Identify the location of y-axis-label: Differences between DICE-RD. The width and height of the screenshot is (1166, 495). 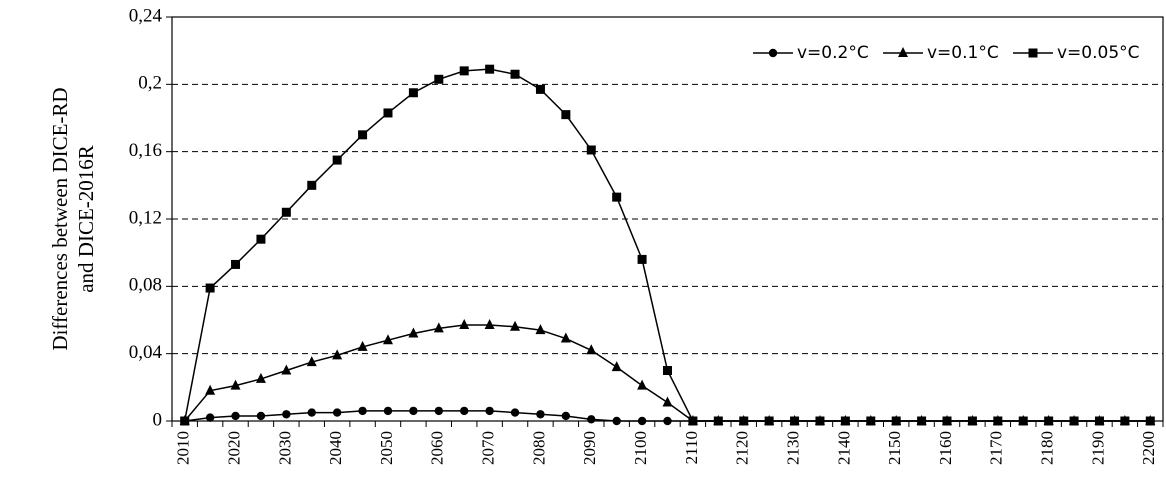
(60, 218).